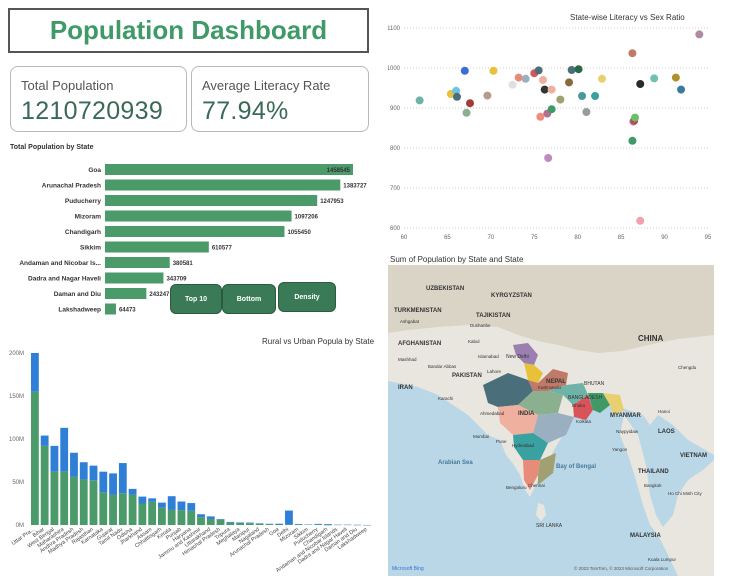 The height and width of the screenshot is (582, 733). I want to click on bottom-button: Bottom, so click(249, 299).